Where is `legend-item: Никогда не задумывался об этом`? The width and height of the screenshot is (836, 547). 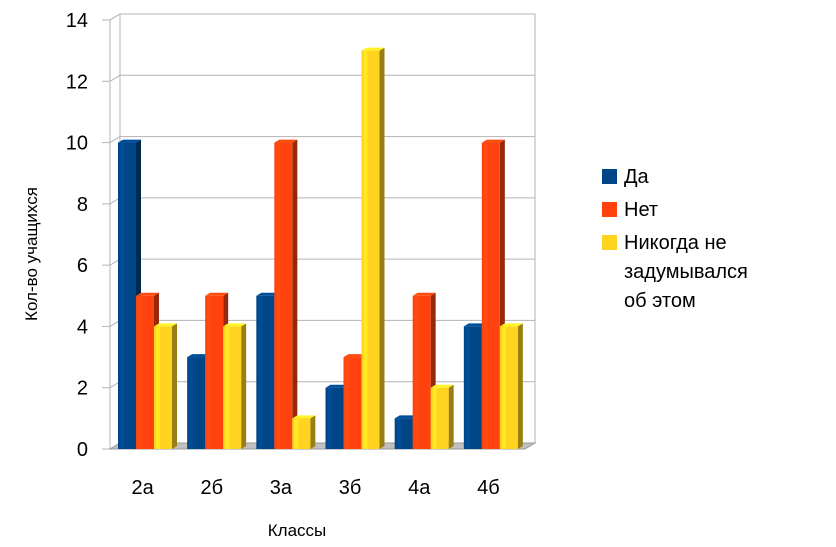
legend-item: Никогда не задумывался об этом is located at coordinates (717, 272).